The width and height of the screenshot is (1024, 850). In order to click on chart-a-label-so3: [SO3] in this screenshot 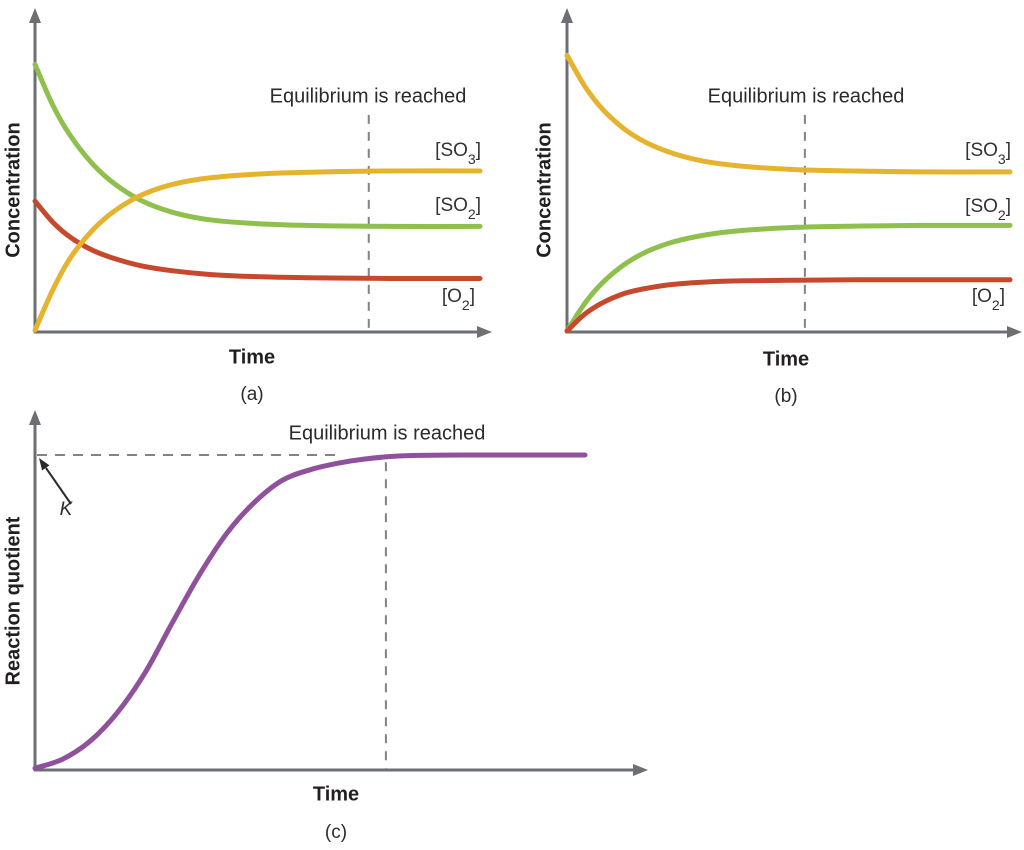, I will do `click(458, 153)`.